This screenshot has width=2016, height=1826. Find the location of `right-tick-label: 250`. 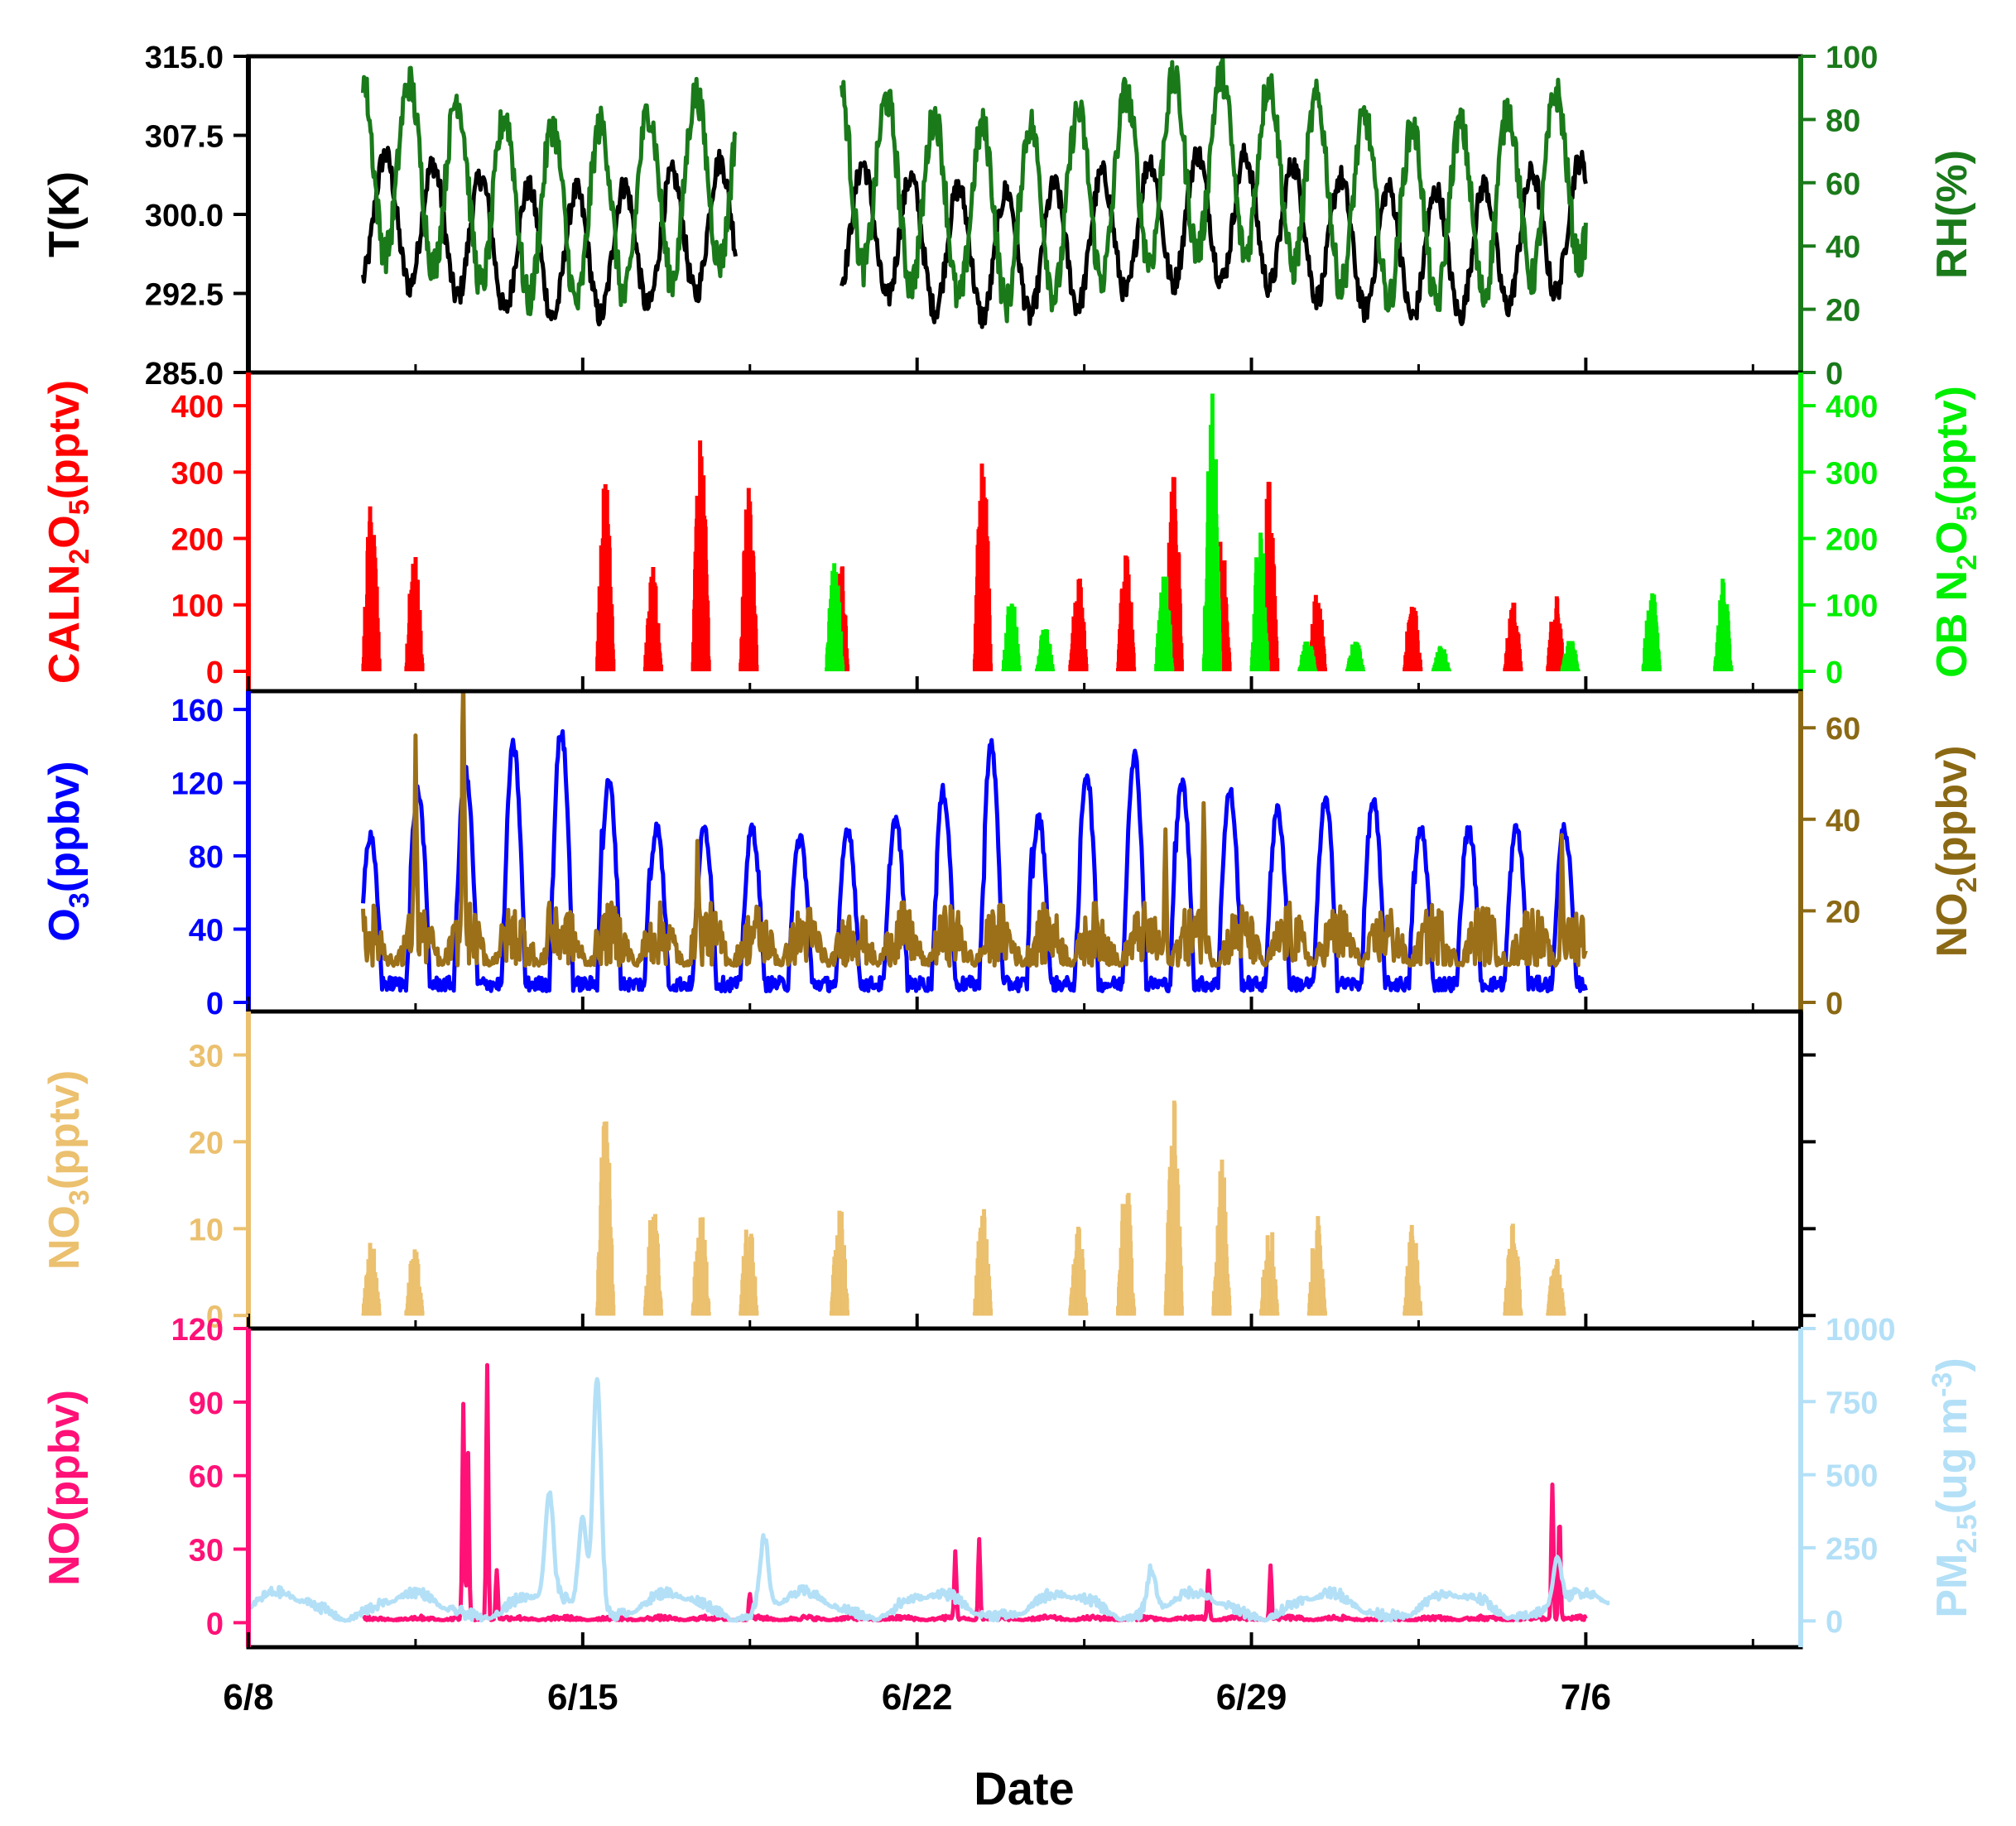

right-tick-label: 250 is located at coordinates (1852, 1549).